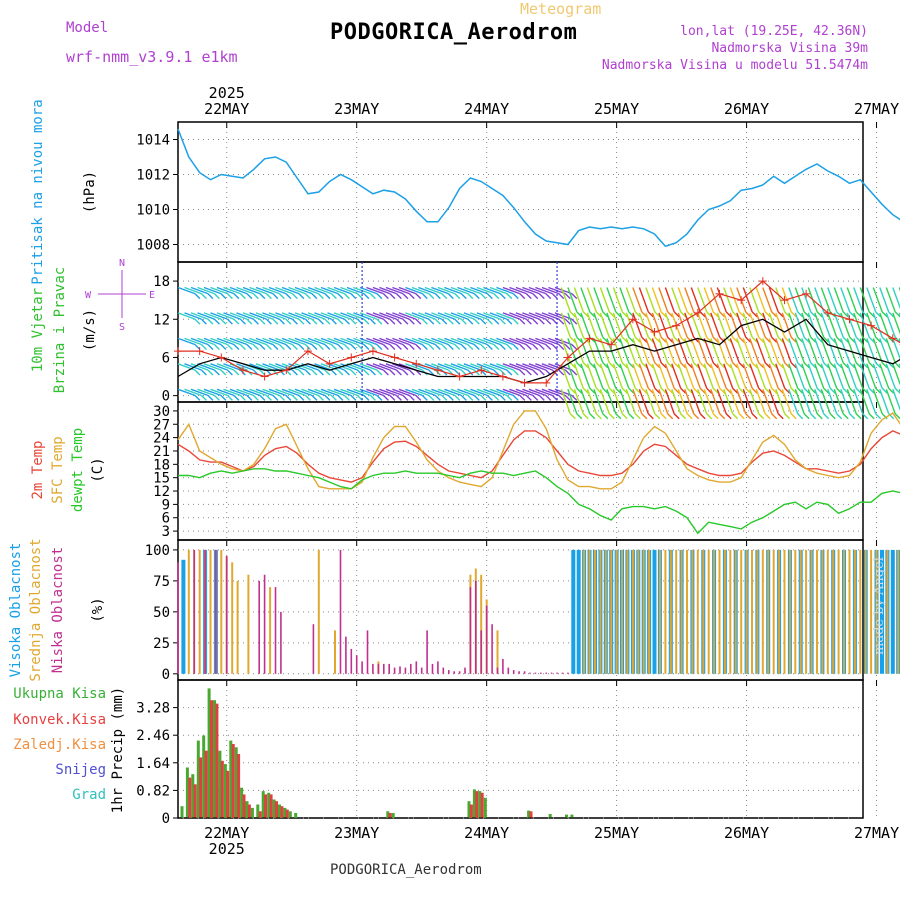 This screenshot has width=900, height=900. Describe the element at coordinates (38, 330) in the screenshot. I see `ylabel-wind: 10m Vjetar` at that location.